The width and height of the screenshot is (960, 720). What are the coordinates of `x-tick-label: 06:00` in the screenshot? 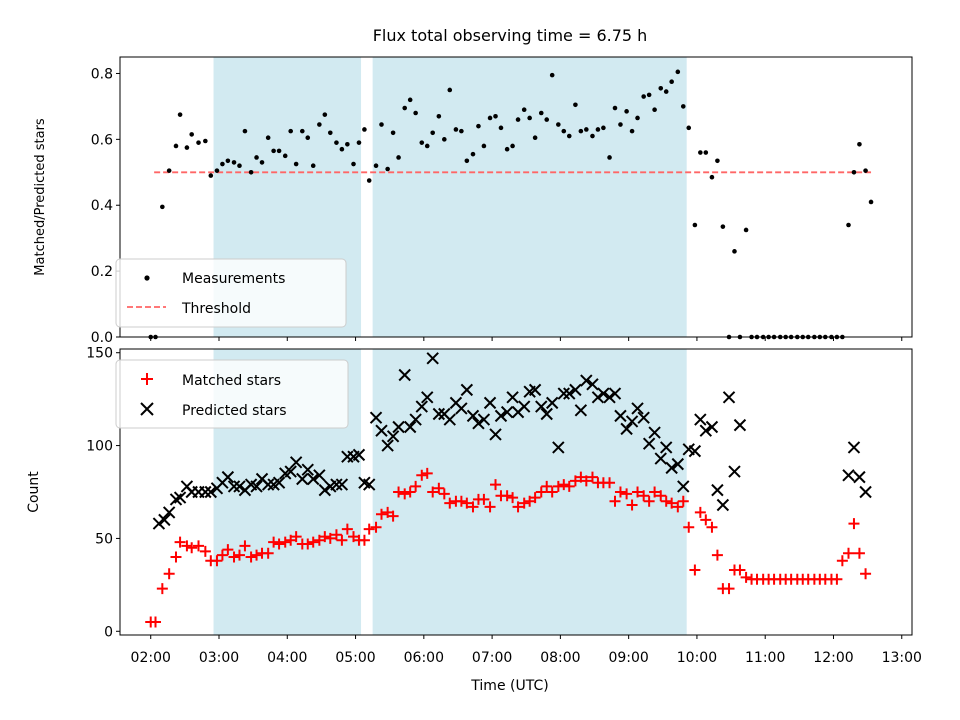 It's located at (424, 658).